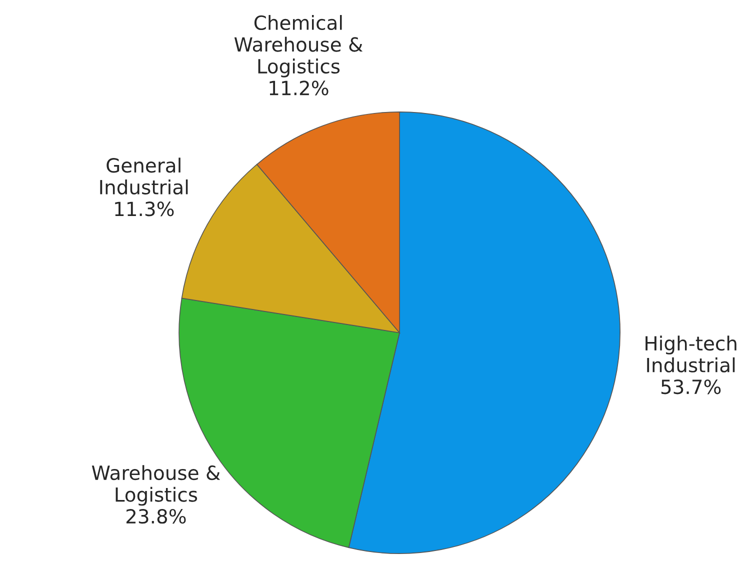 The height and width of the screenshot is (563, 756). Describe the element at coordinates (691, 386) in the screenshot. I see `data-label: 53.7%` at that location.